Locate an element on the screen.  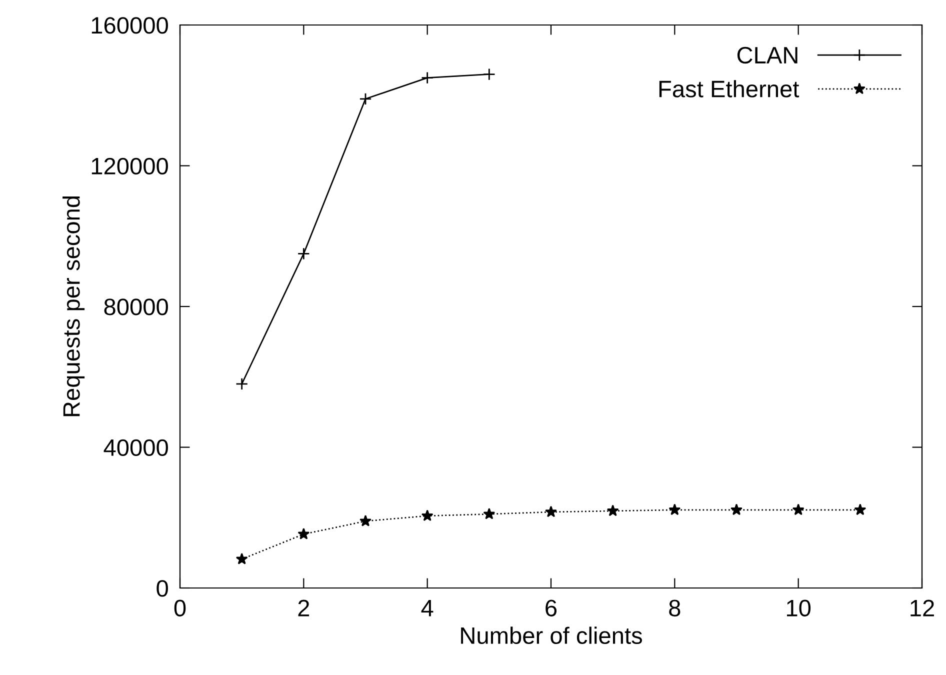
y-tick-label: 120000 is located at coordinates (130, 166).